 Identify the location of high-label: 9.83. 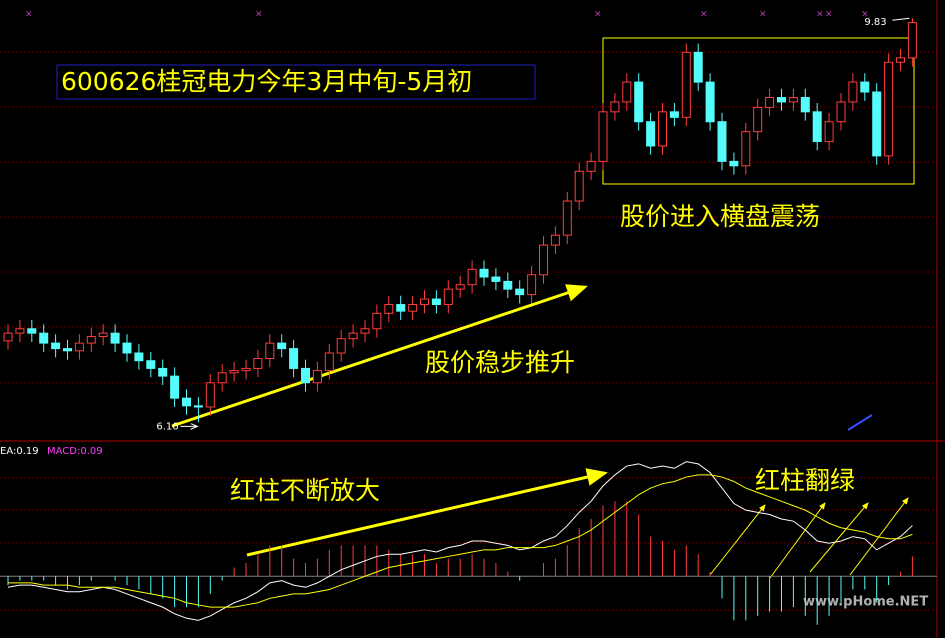
(875, 22).